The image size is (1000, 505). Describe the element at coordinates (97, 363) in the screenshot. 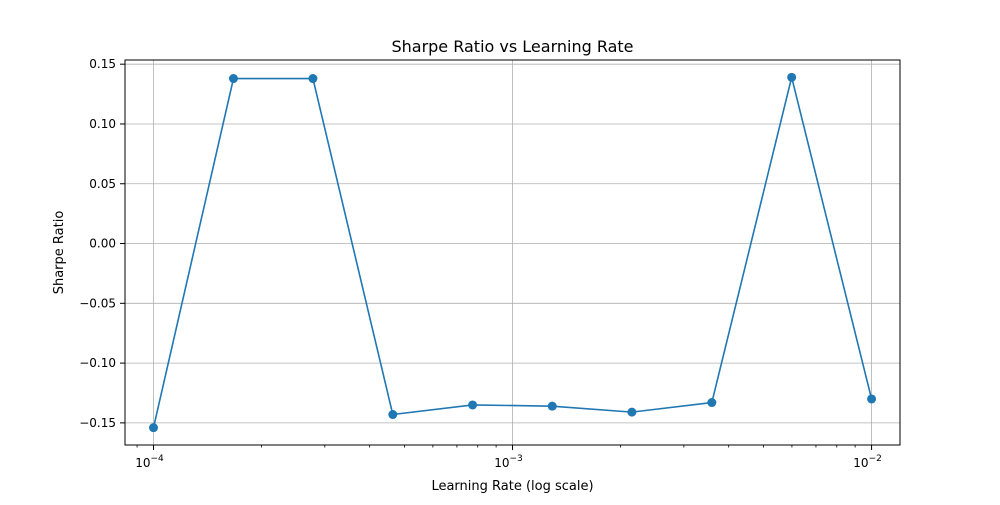

I see `y-tick-label: −0.10` at that location.